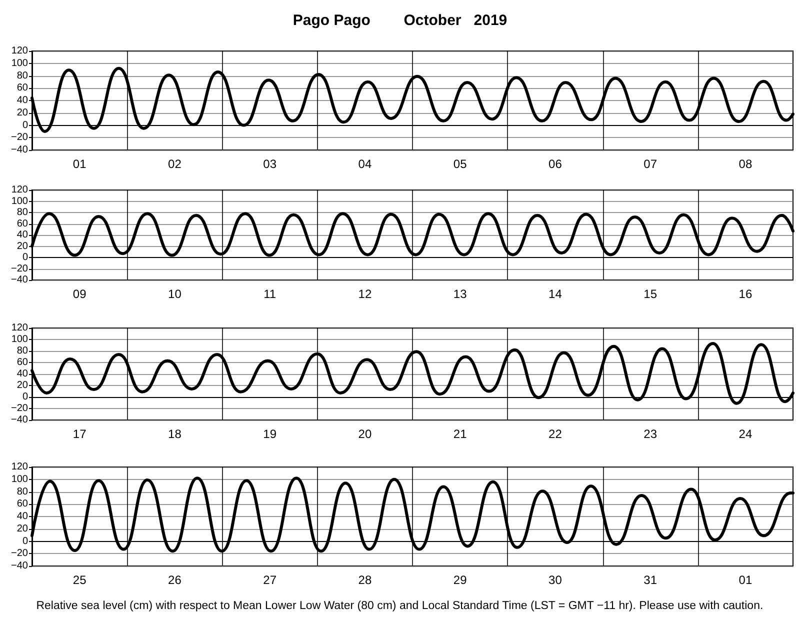  I want to click on x-tick-label: 02, so click(175, 164).